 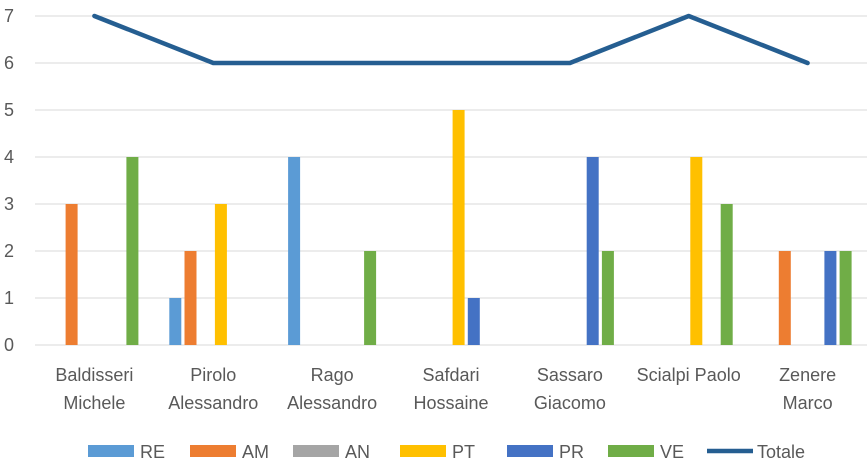 I want to click on legend-swatch-re, so click(x=111, y=451).